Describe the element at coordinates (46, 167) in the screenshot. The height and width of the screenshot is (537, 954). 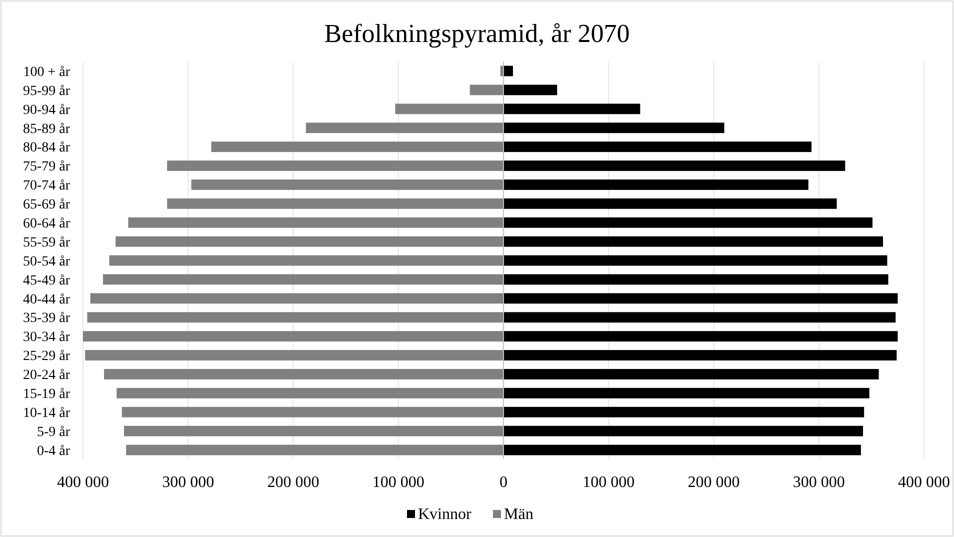
I see `y-tick-label: 75-79 år` at that location.